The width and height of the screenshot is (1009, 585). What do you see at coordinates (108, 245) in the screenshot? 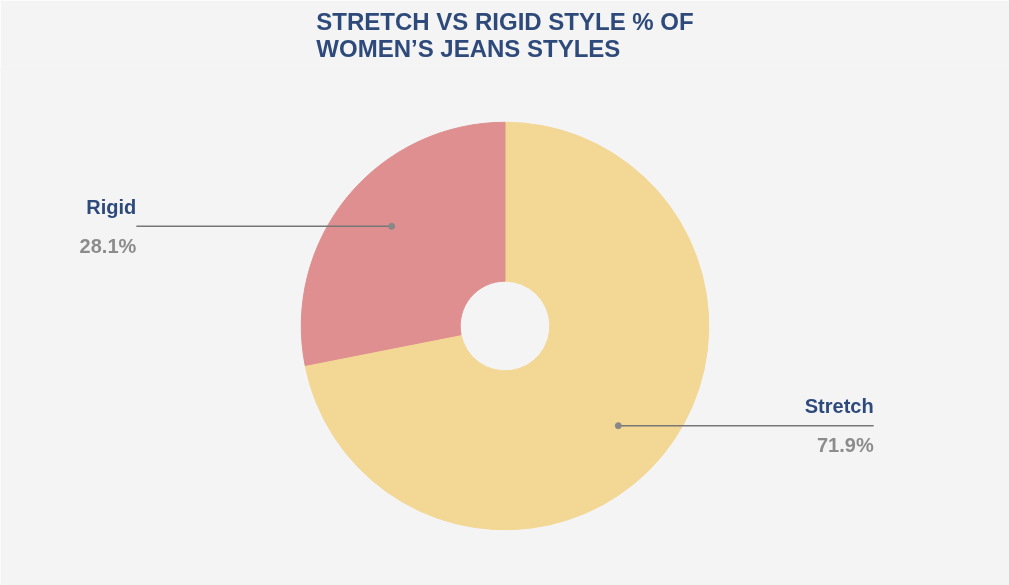
I see `data-label: 28.1%` at bounding box center [108, 245].